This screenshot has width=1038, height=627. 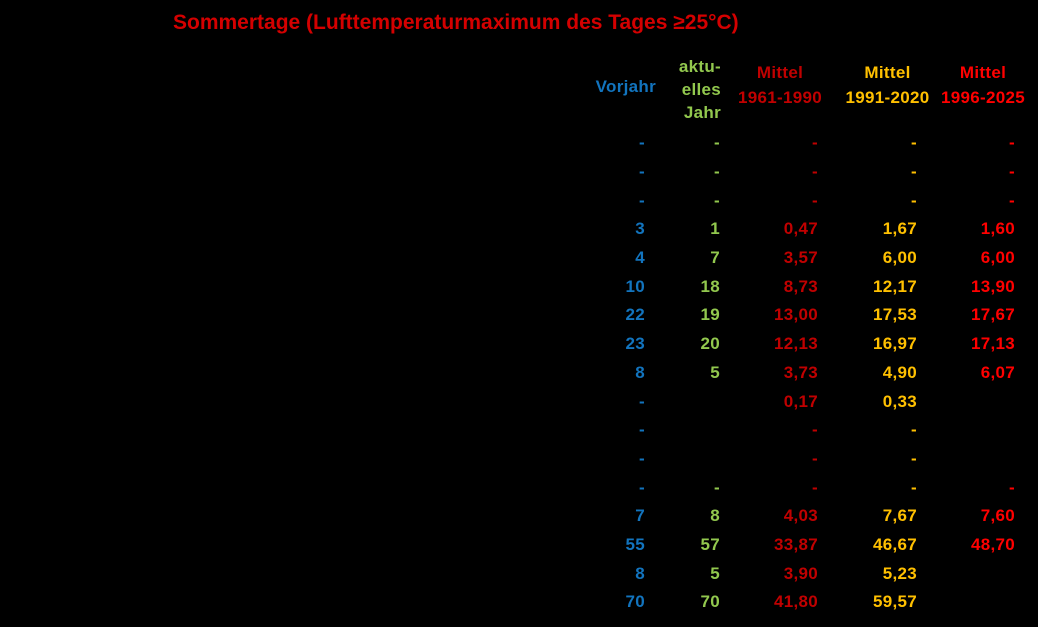 I want to click on column-header-aktuelles-jahr: aktu-elles Jahr, so click(x=689, y=92).